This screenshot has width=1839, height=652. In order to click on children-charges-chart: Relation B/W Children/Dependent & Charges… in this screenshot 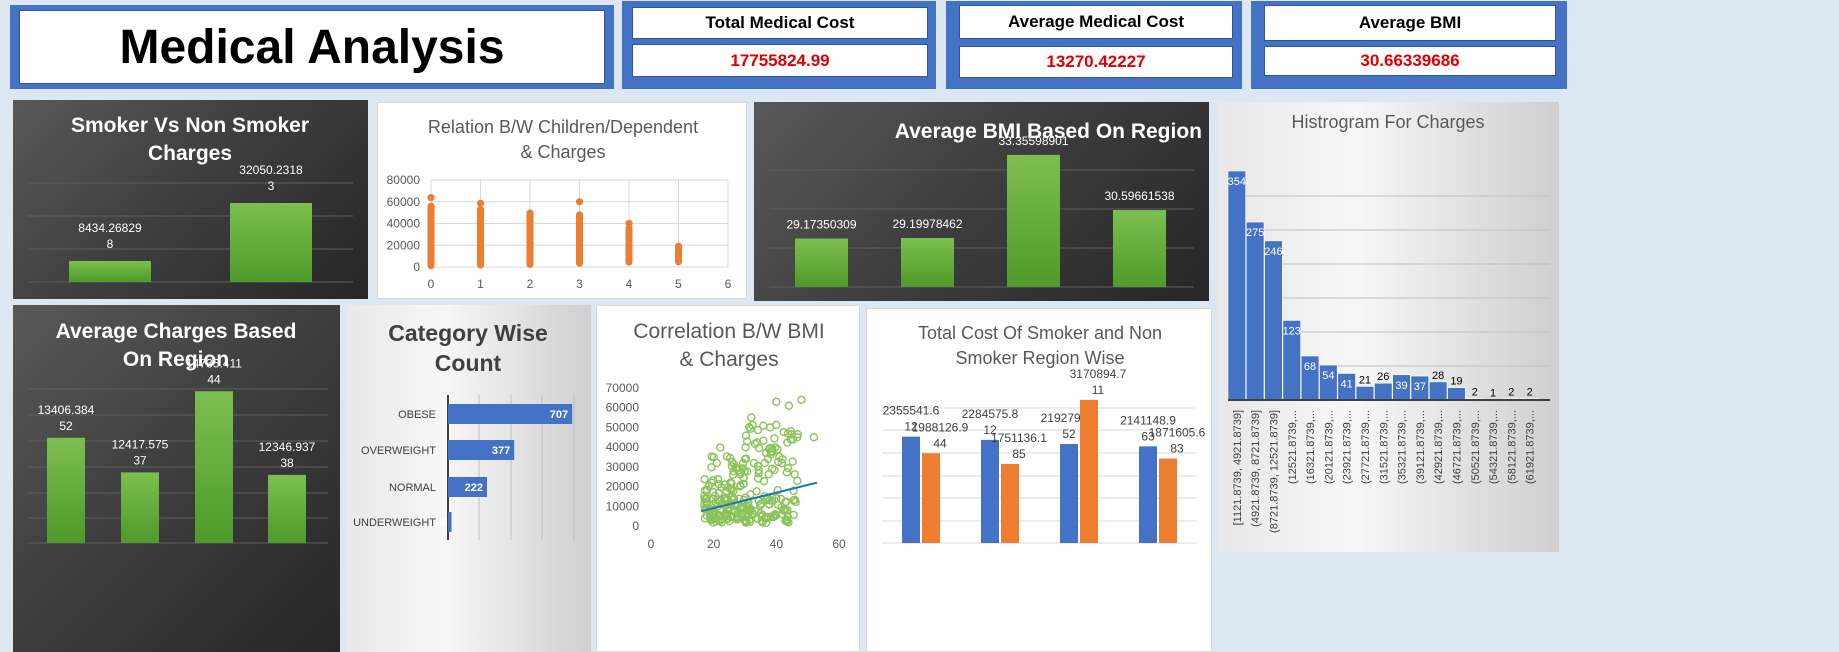, I will do `click(562, 200)`.